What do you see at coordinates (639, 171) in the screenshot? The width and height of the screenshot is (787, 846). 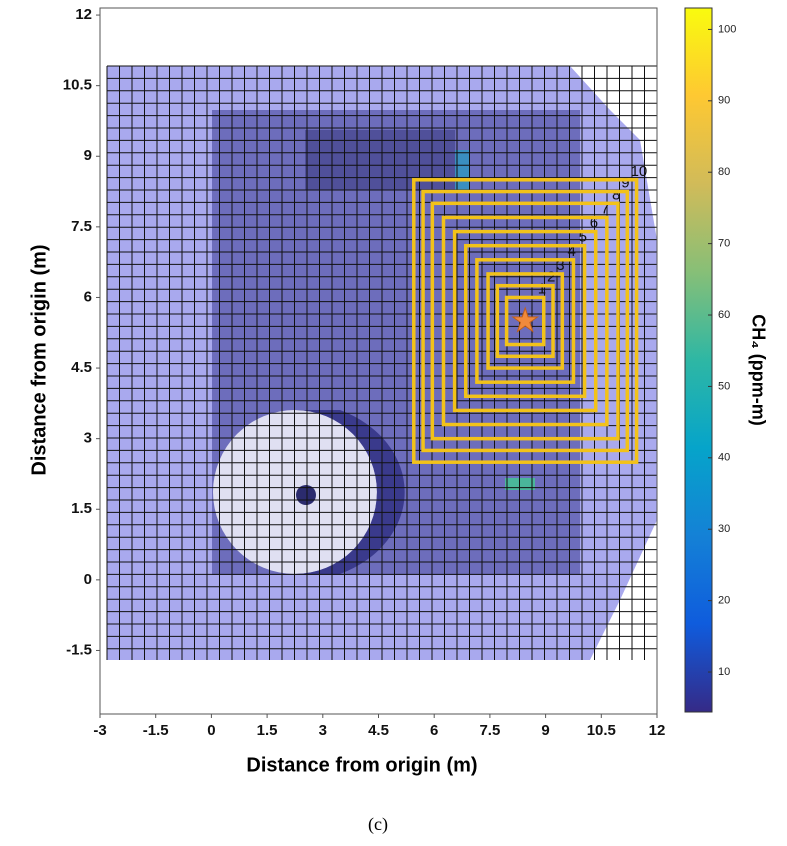 I see `ring-label: 10` at bounding box center [639, 171].